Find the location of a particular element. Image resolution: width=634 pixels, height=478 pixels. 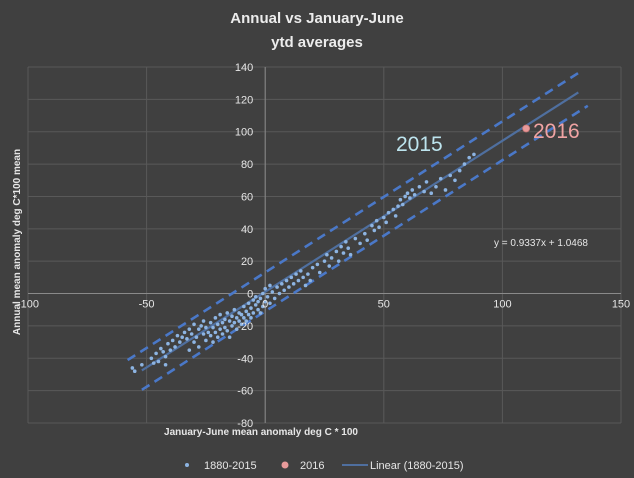

regression-equation: y = 0.9337x + 1.0468 is located at coordinates (541, 243).